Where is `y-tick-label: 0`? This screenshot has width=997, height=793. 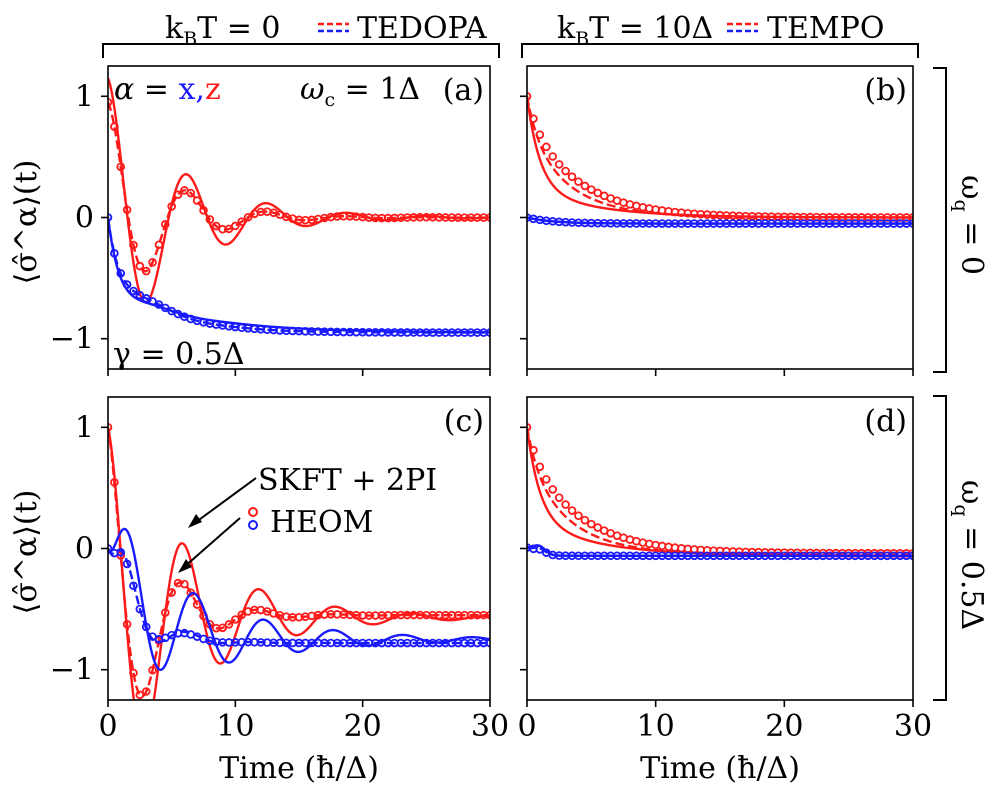
y-tick-label: 0 is located at coordinates (84, 549).